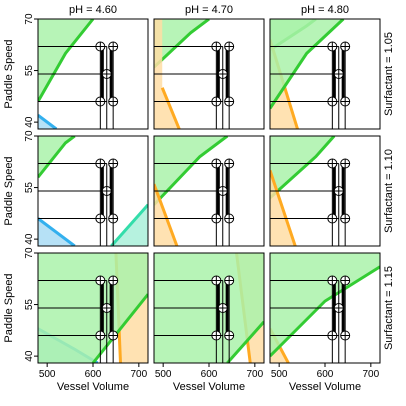 The width and height of the screenshot is (406, 406). Describe the element at coordinates (129, 224) in the screenshot. I see `teal-contour-line` at that location.